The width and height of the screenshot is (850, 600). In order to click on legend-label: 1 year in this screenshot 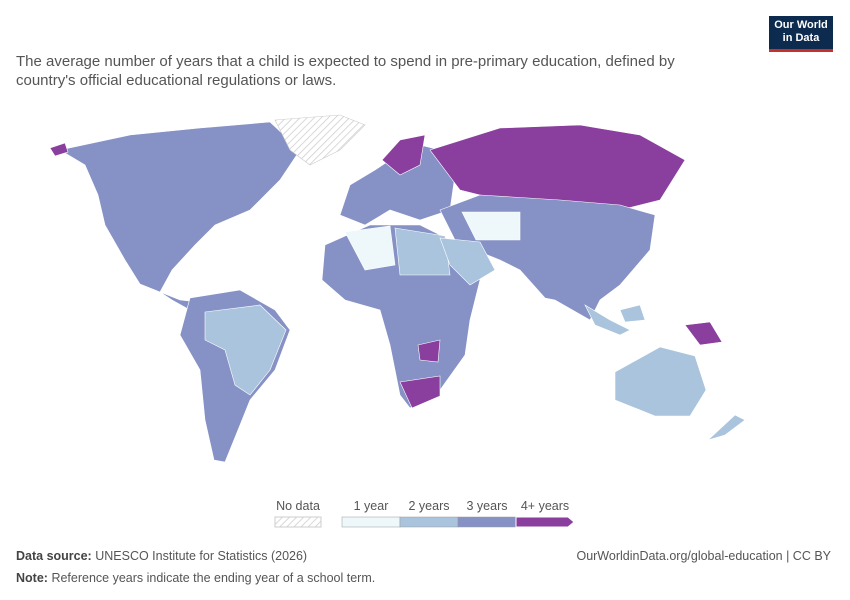, I will do `click(371, 506)`.